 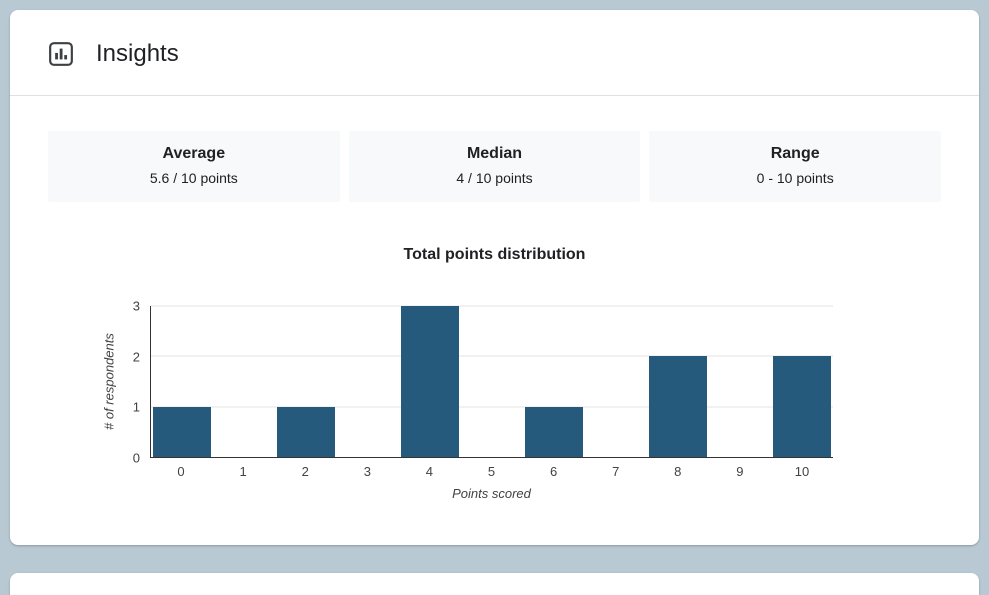 What do you see at coordinates (194, 166) in the screenshot?
I see `stat-average: Average 5.6 / 10 points` at bounding box center [194, 166].